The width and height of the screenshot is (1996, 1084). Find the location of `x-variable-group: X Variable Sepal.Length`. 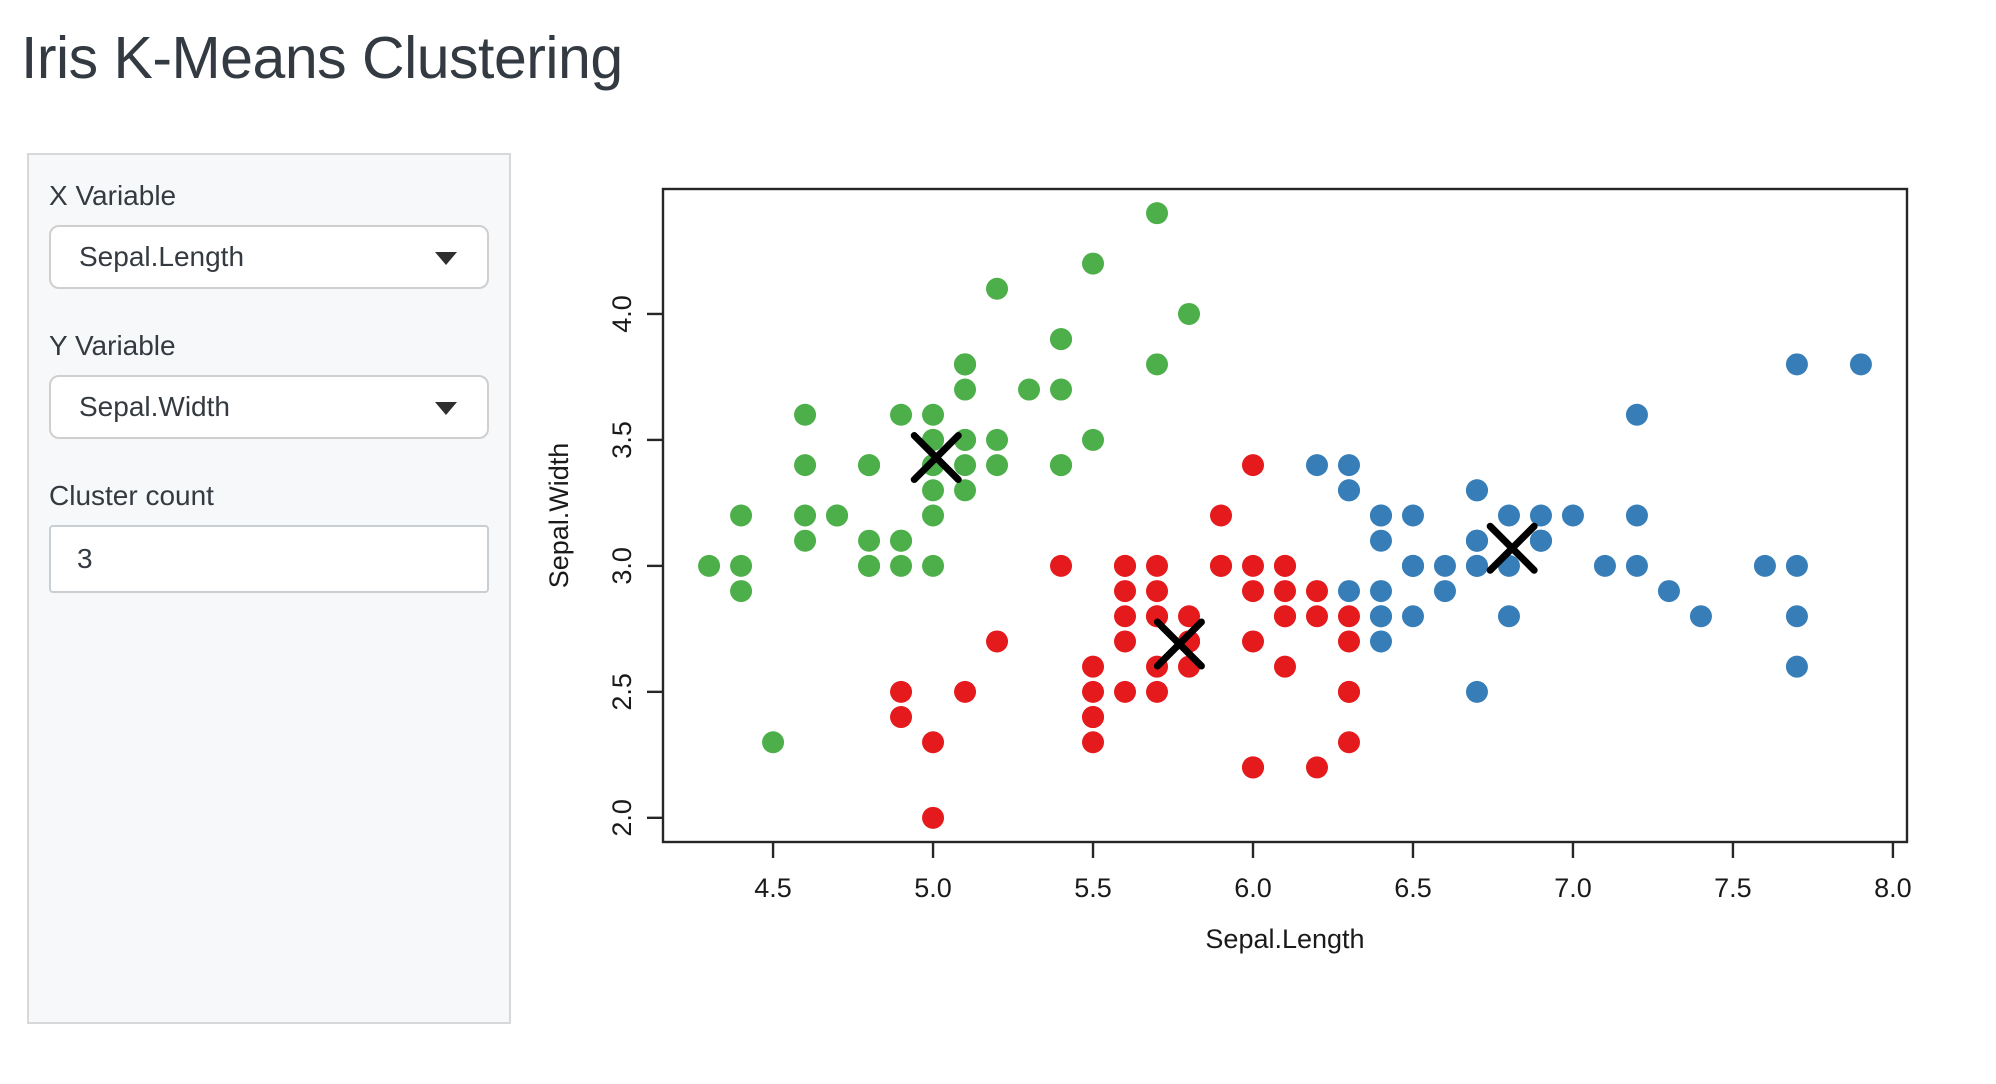

x-variable-group: X Variable Sepal.Length is located at coordinates (269, 234).